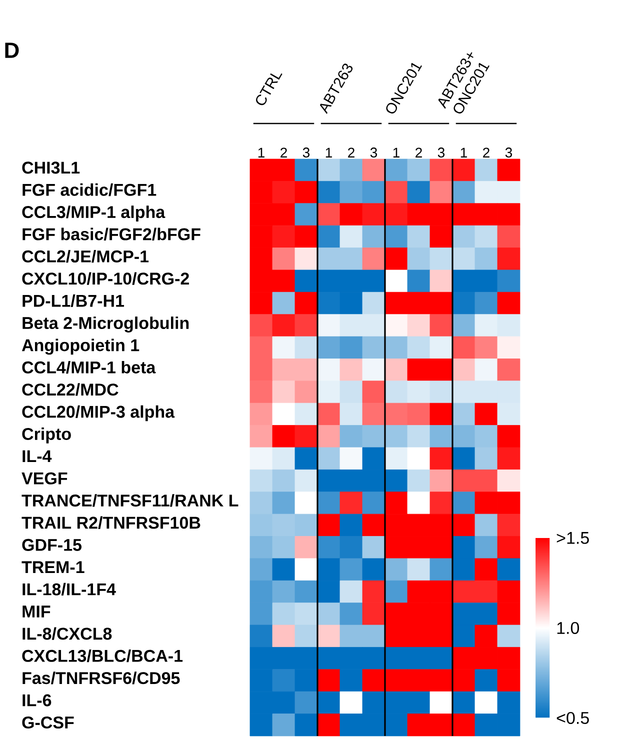 The width and height of the screenshot is (622, 740). I want to click on y-tick-label: Angiopoietin 1, so click(81, 346).